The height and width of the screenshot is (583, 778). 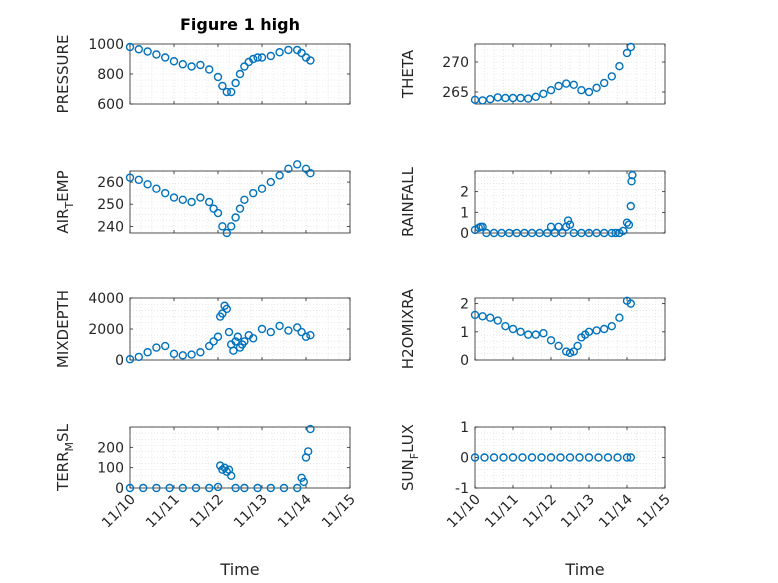 I want to click on panel-mixdepth: 0 2000 4000 MIXDEPTH, so click(x=202, y=329).